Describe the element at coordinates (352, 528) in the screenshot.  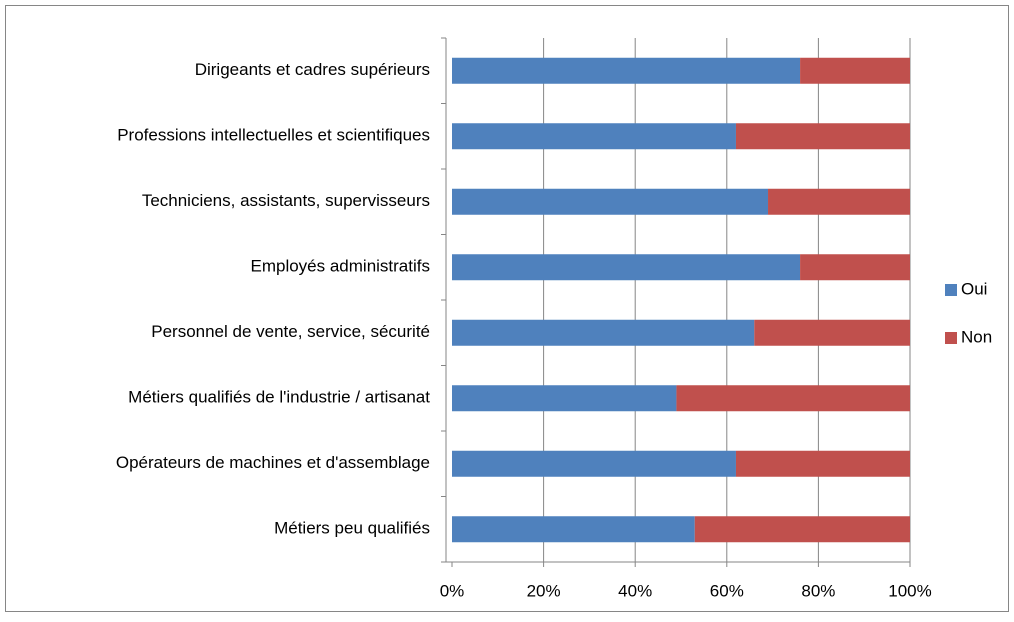
I see `y-tick-label: Métiers peu qualifiés` at that location.